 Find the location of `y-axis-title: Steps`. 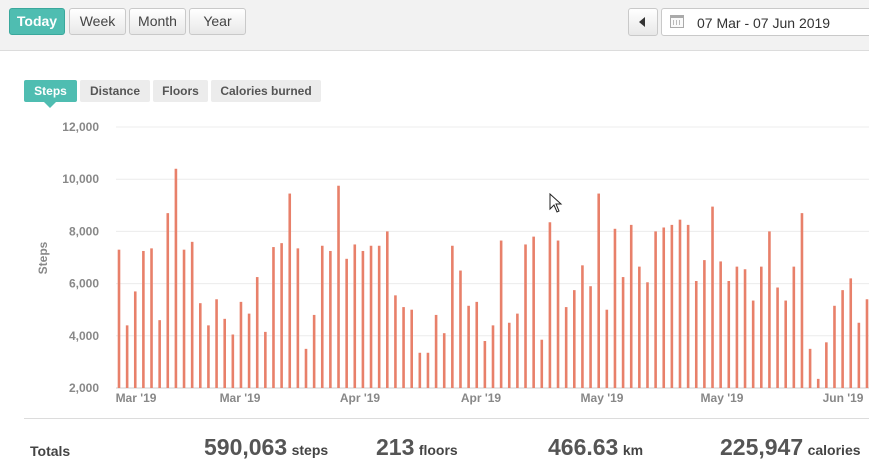

y-axis-title: Steps is located at coordinates (43, 257).